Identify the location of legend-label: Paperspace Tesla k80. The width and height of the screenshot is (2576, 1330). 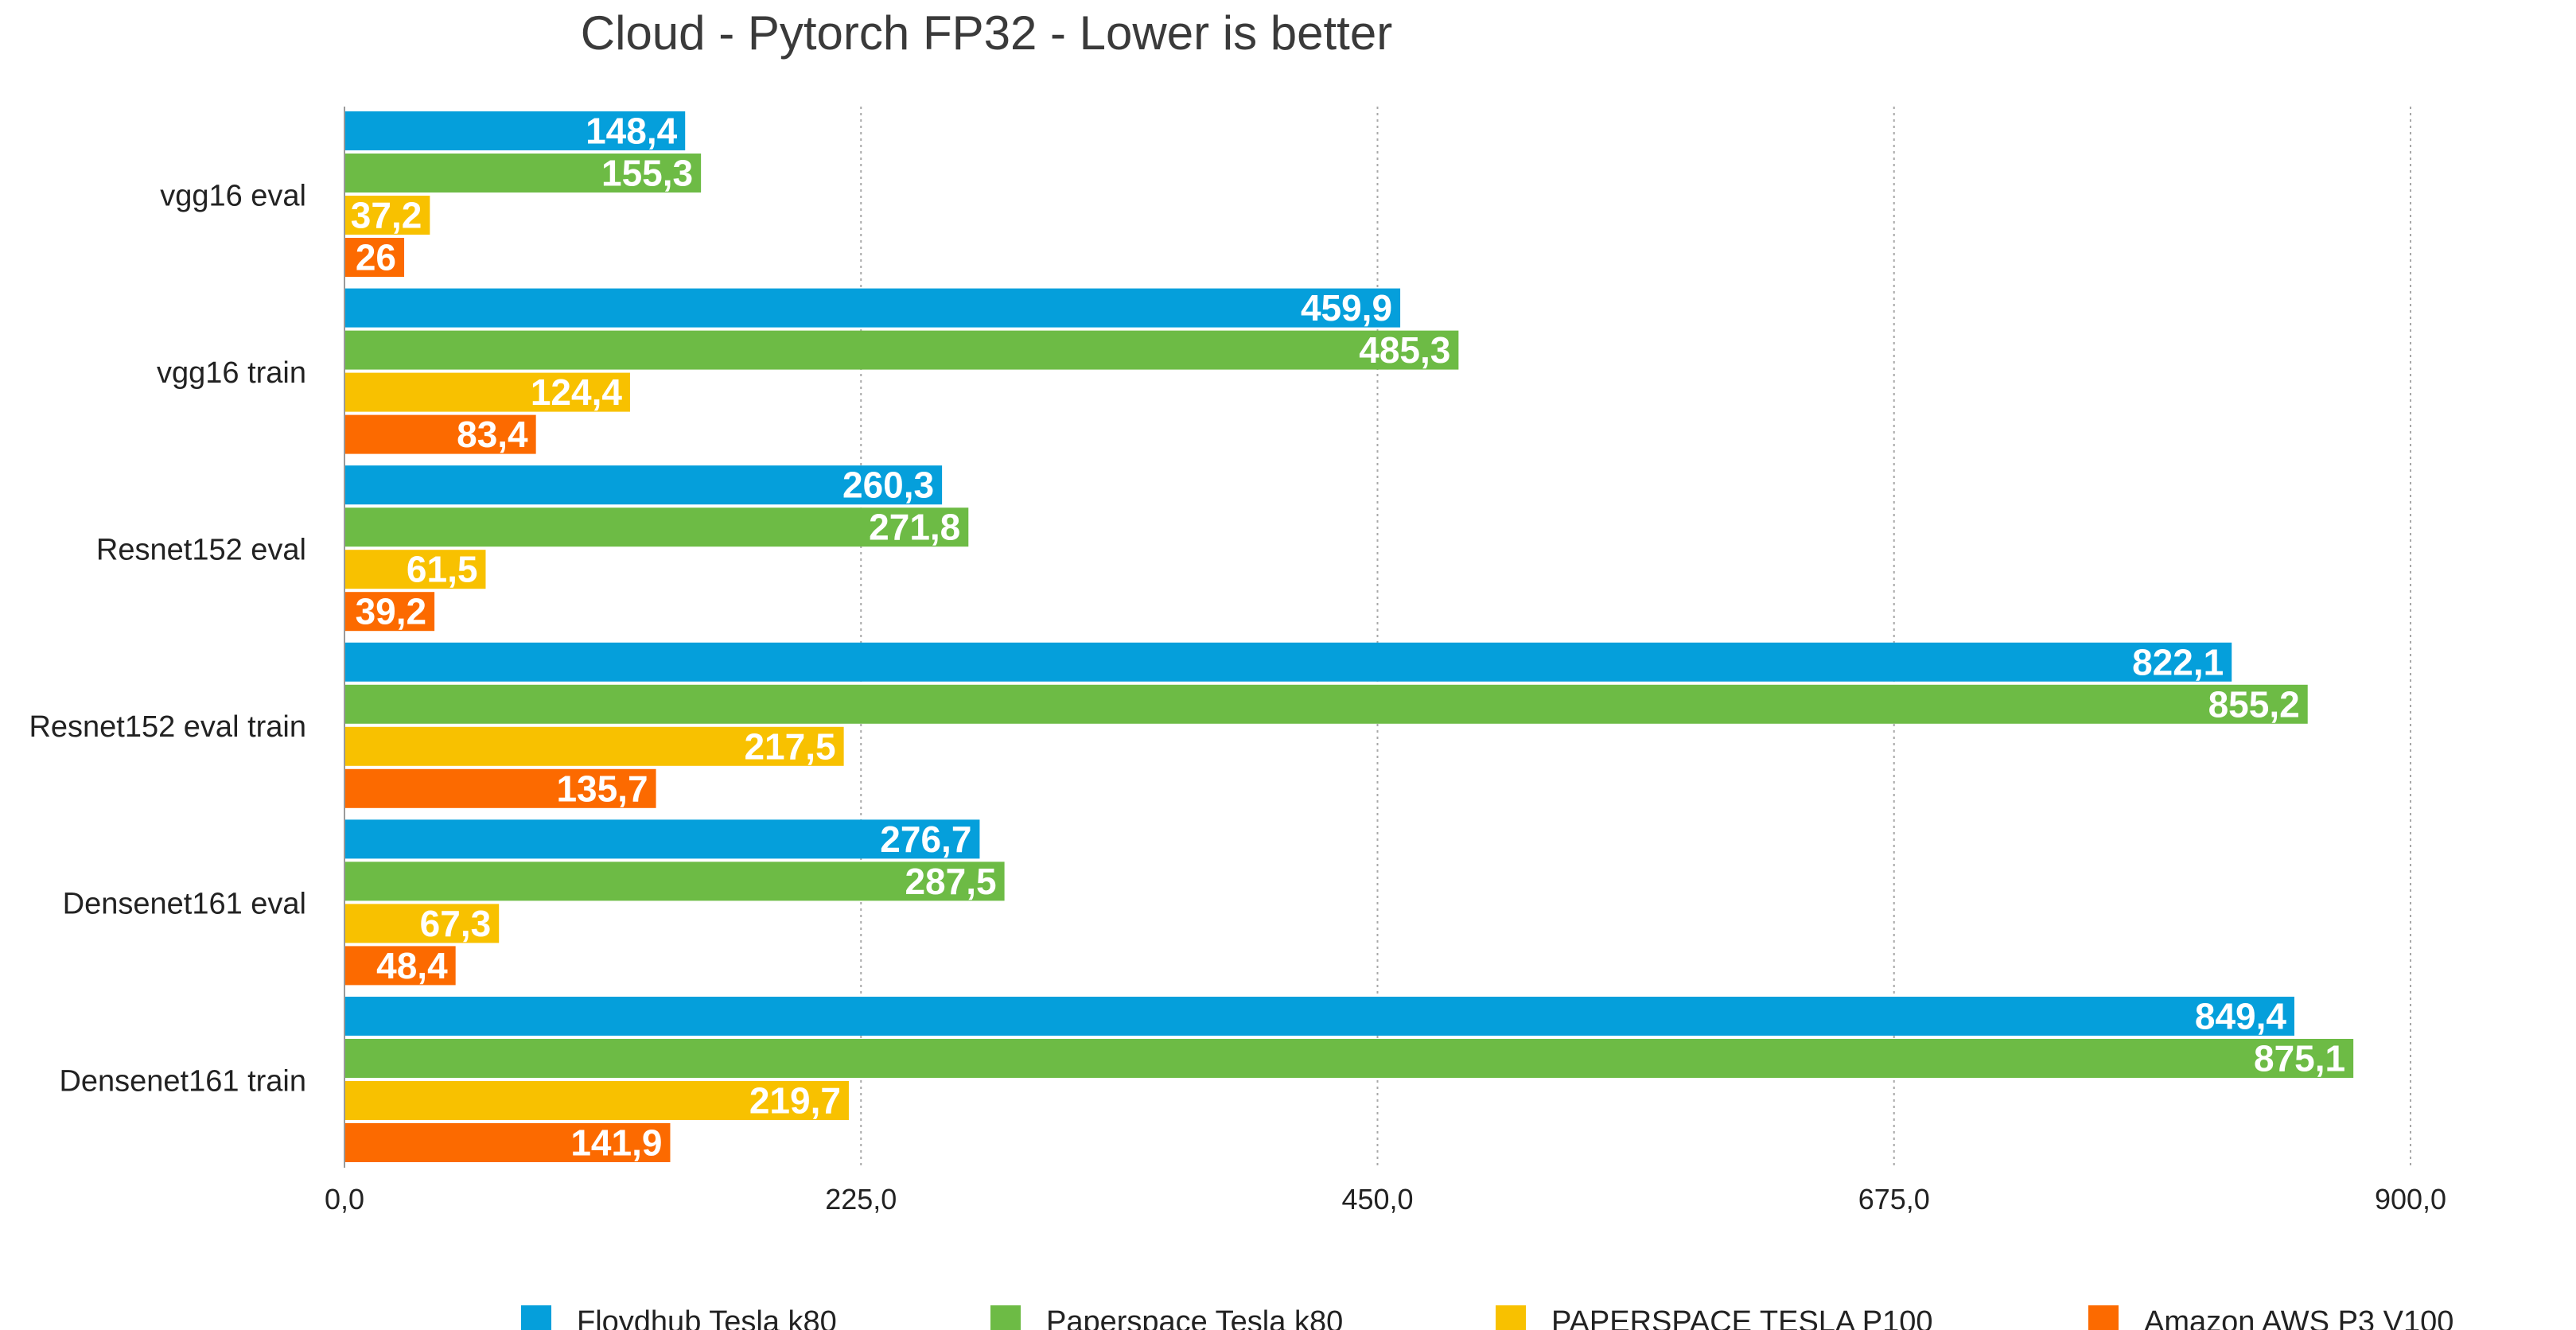
(1195, 1317).